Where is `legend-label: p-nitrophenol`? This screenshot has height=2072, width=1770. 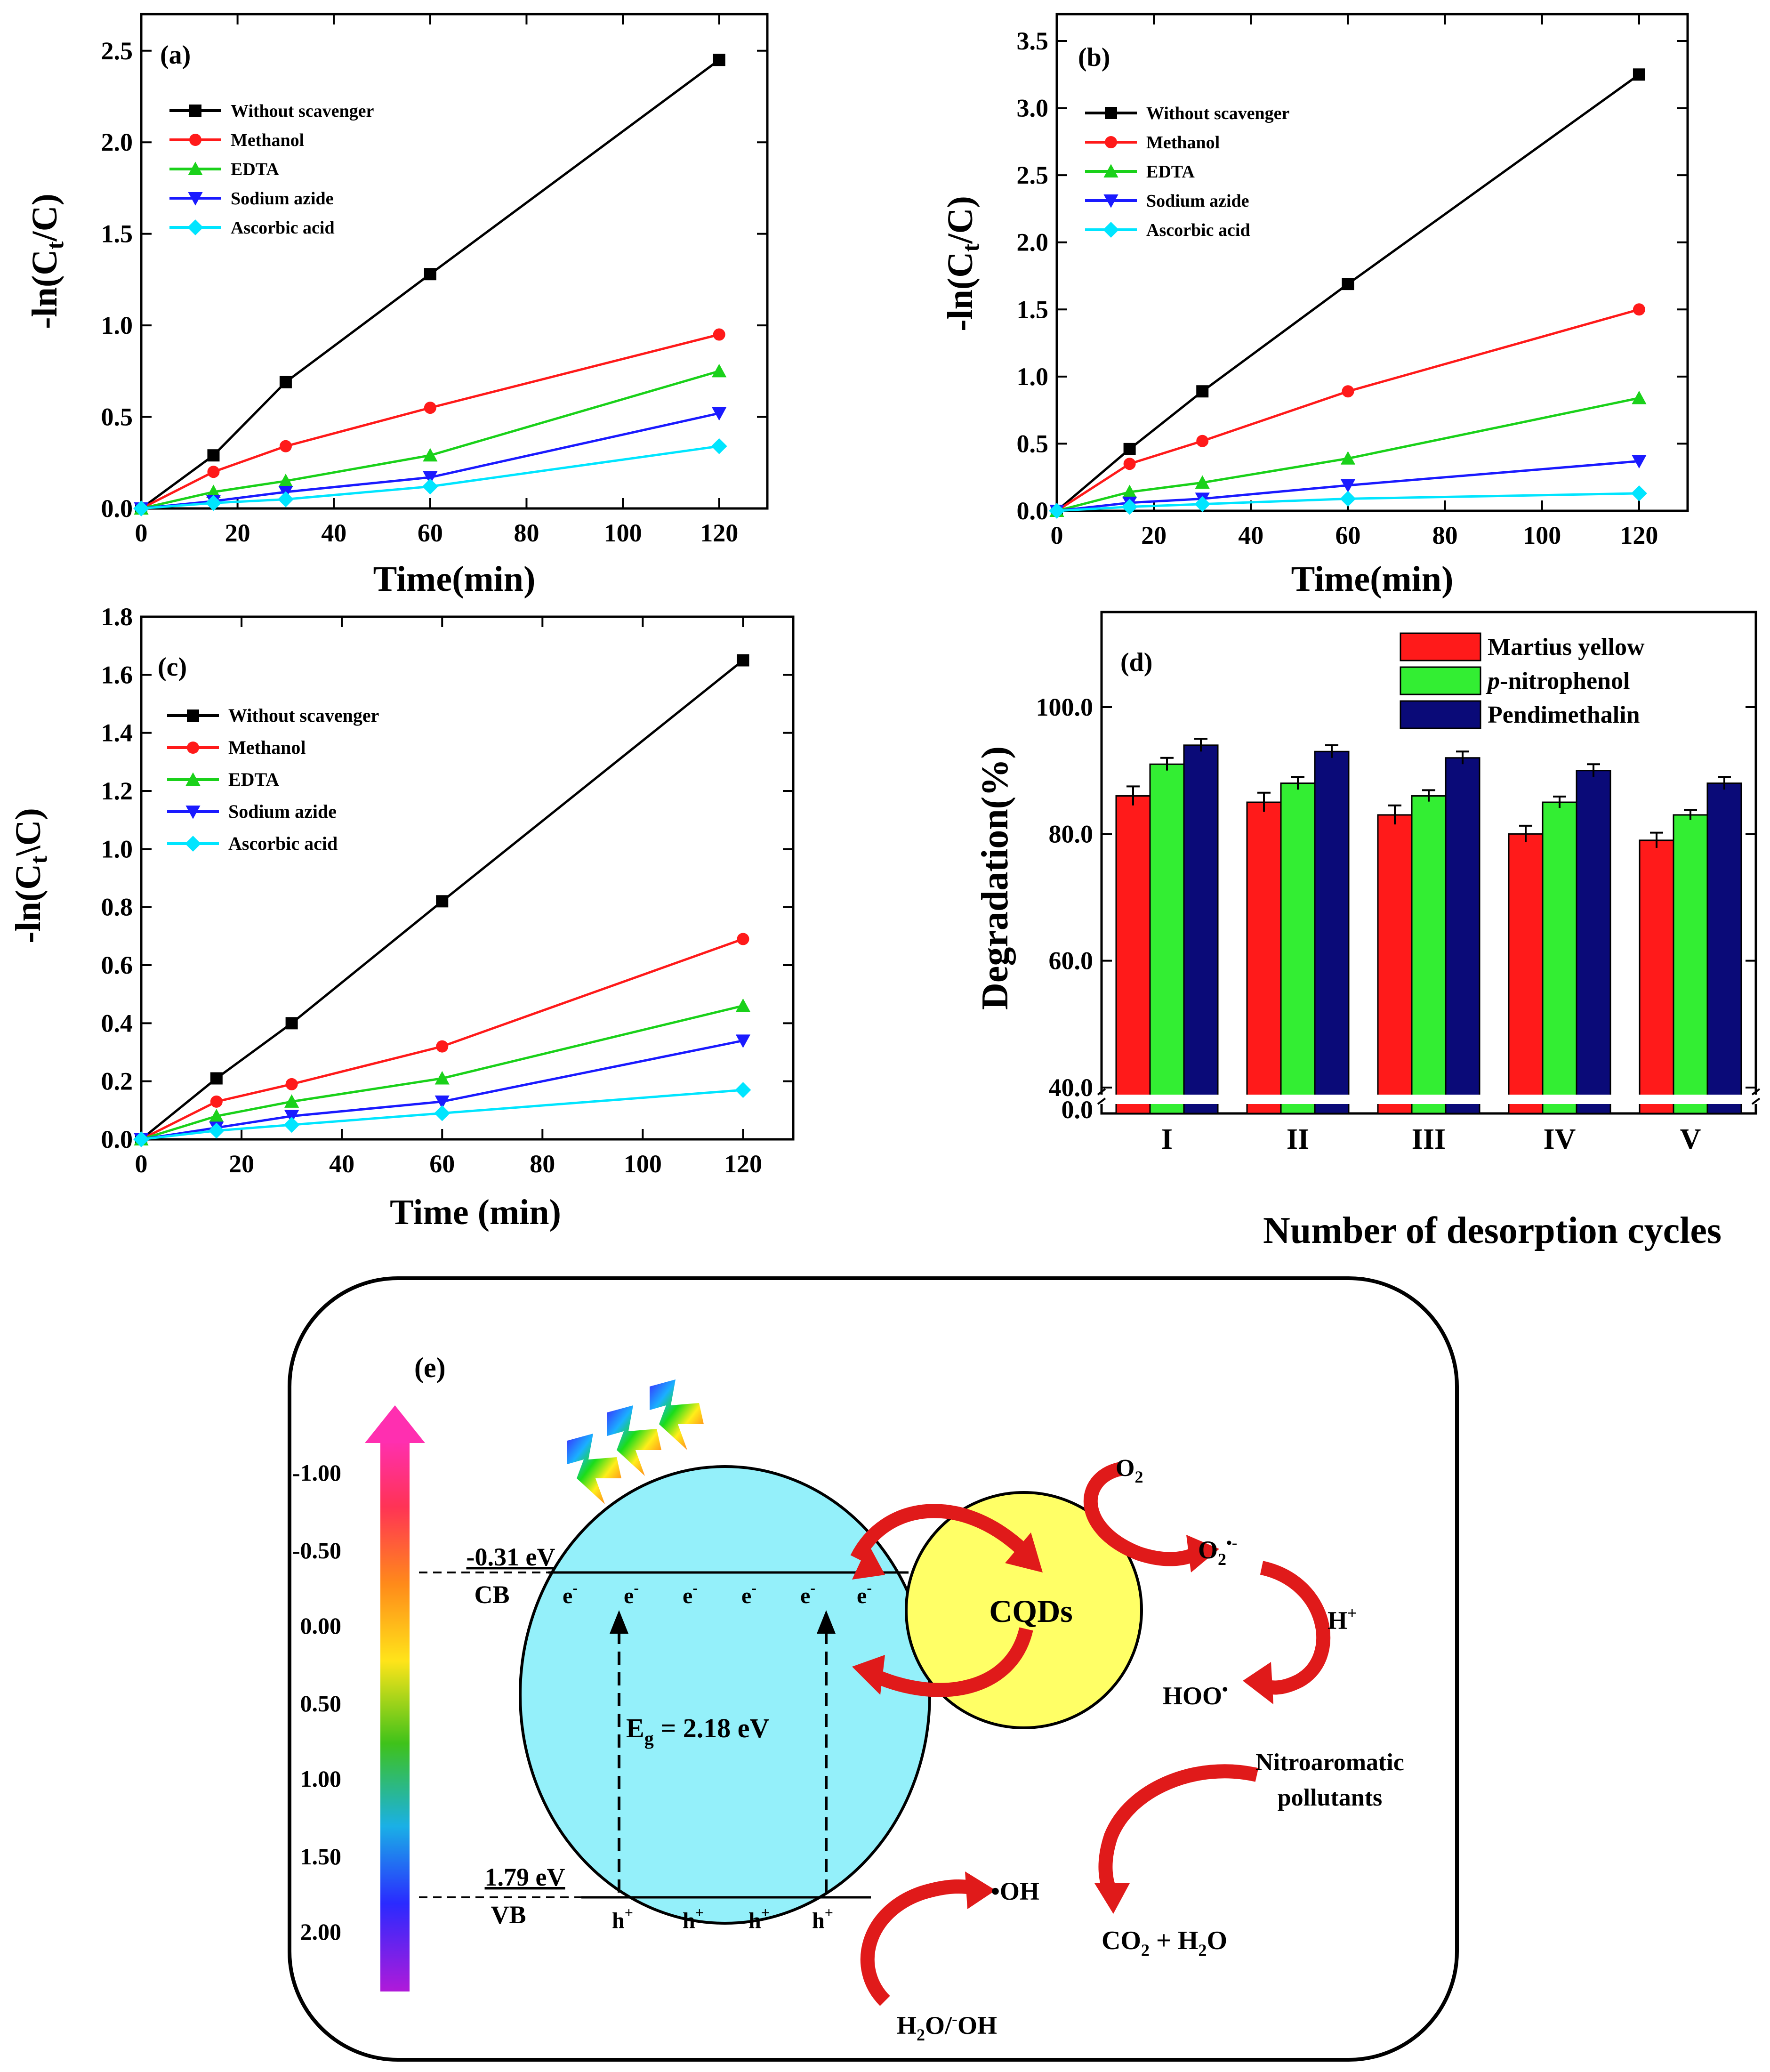 legend-label: p-nitrophenol is located at coordinates (1558, 681).